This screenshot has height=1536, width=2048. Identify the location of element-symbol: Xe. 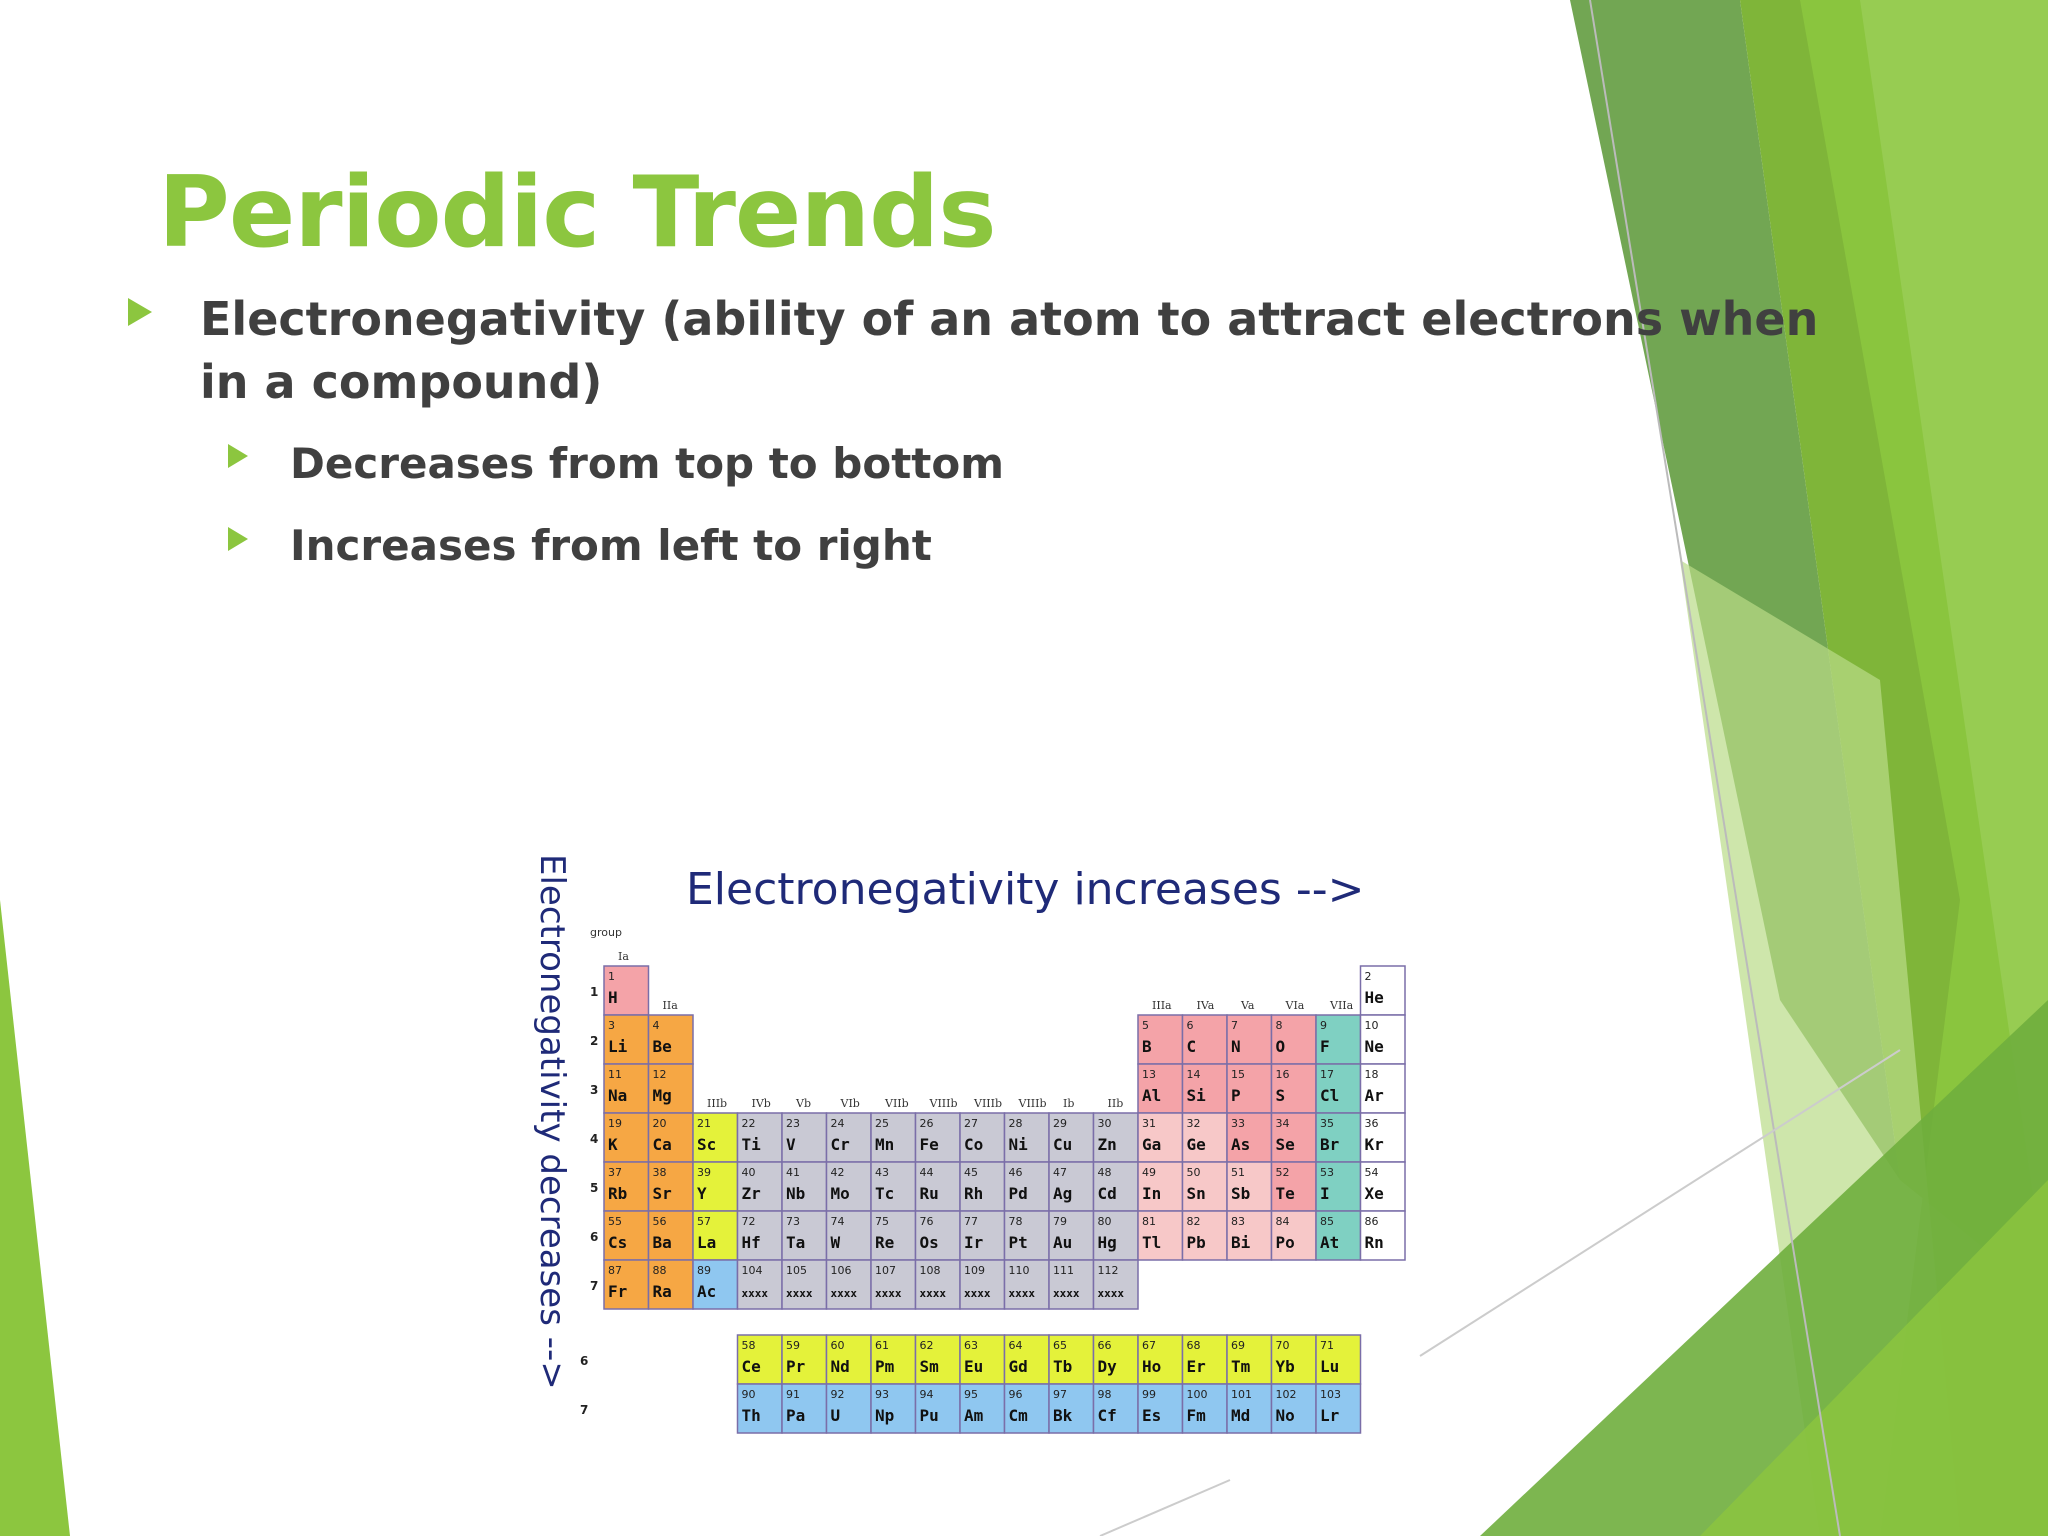
(1374, 1193).